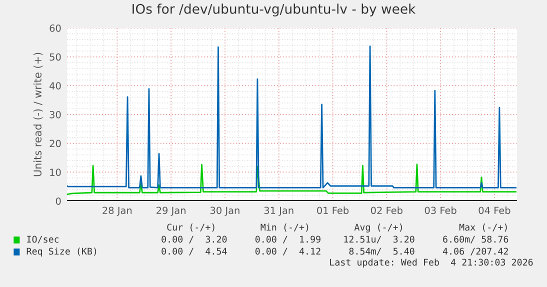 The image size is (547, 287). What do you see at coordinates (171, 211) in the screenshot?
I see `x-tick-label: 29 Jan` at bounding box center [171, 211].